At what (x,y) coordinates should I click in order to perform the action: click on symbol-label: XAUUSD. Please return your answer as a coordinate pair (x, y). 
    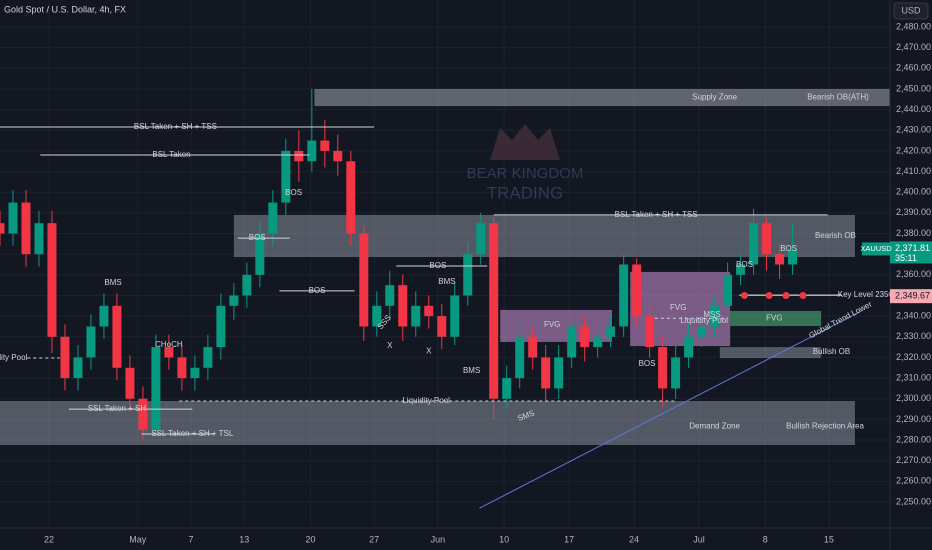
    Looking at the image, I should click on (876, 248).